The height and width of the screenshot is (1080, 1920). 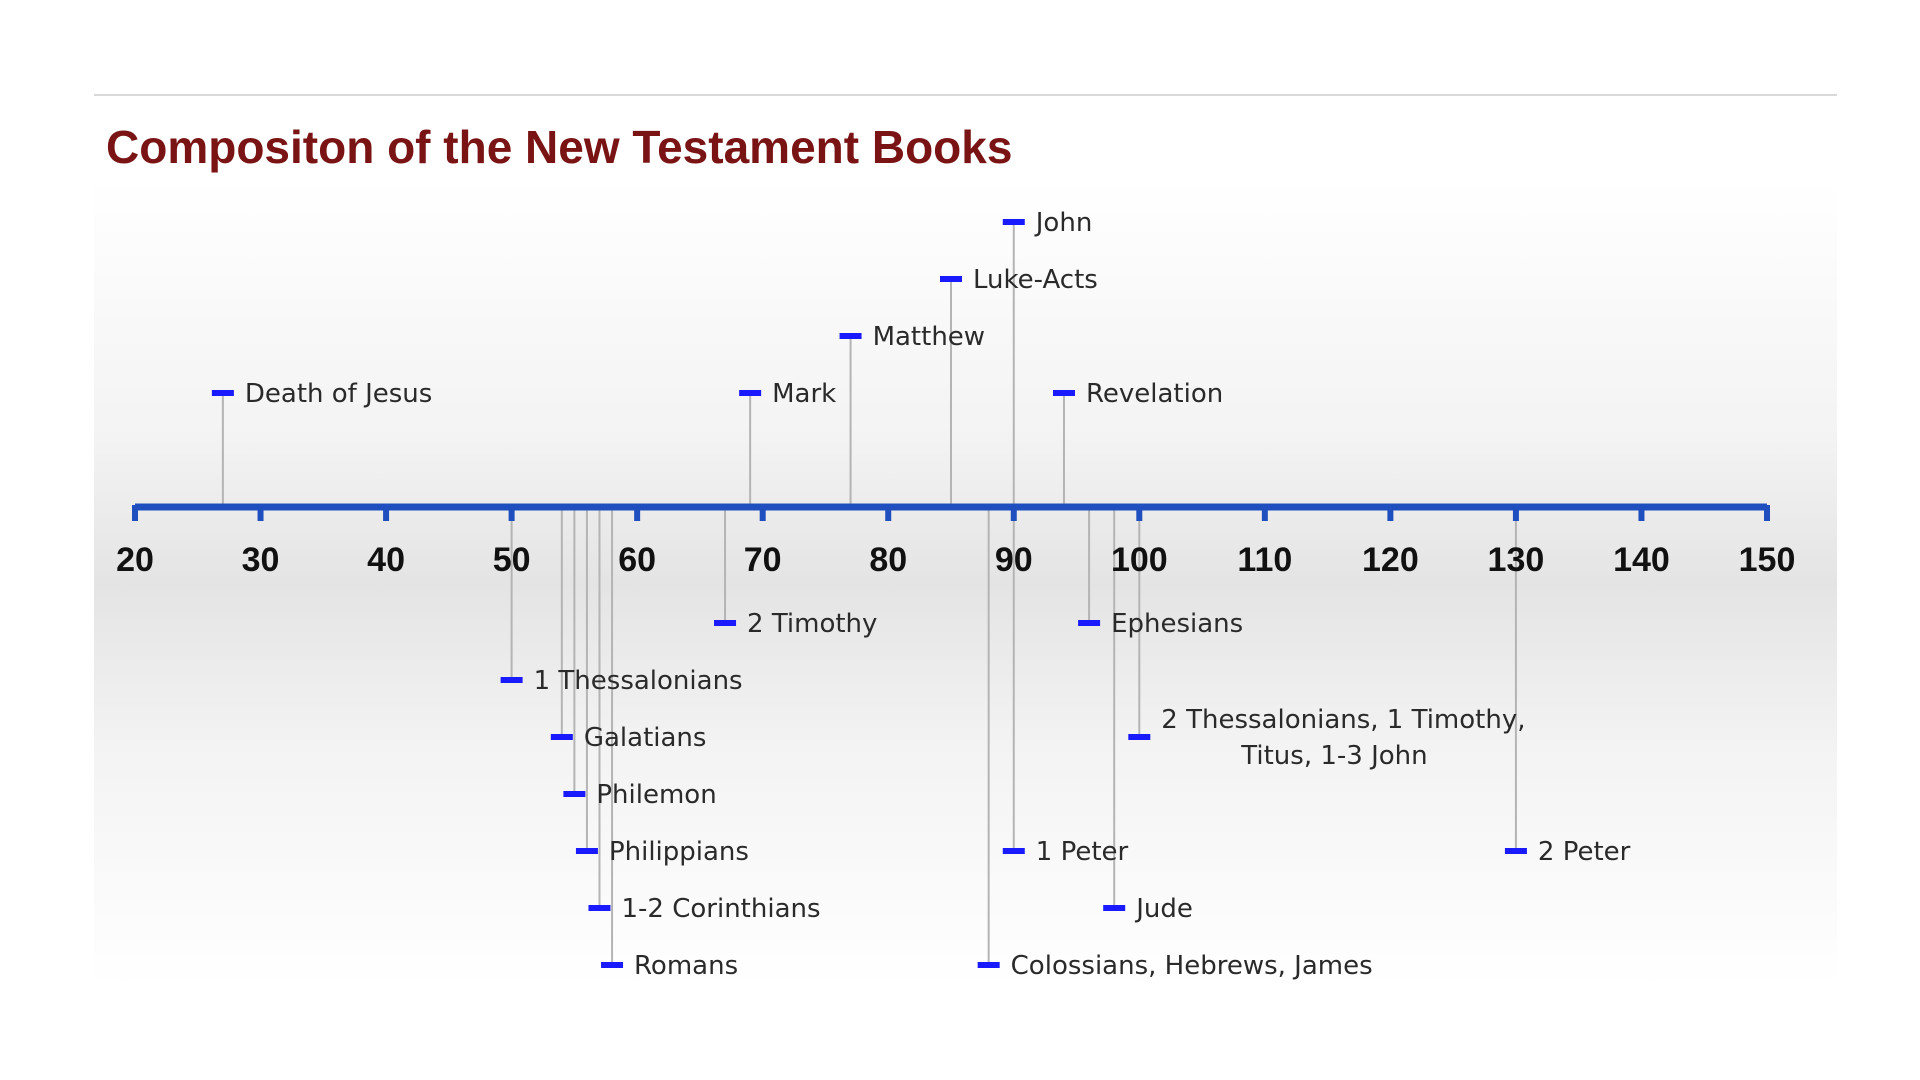 I want to click on event-label: Luke-Acts, so click(x=1035, y=280).